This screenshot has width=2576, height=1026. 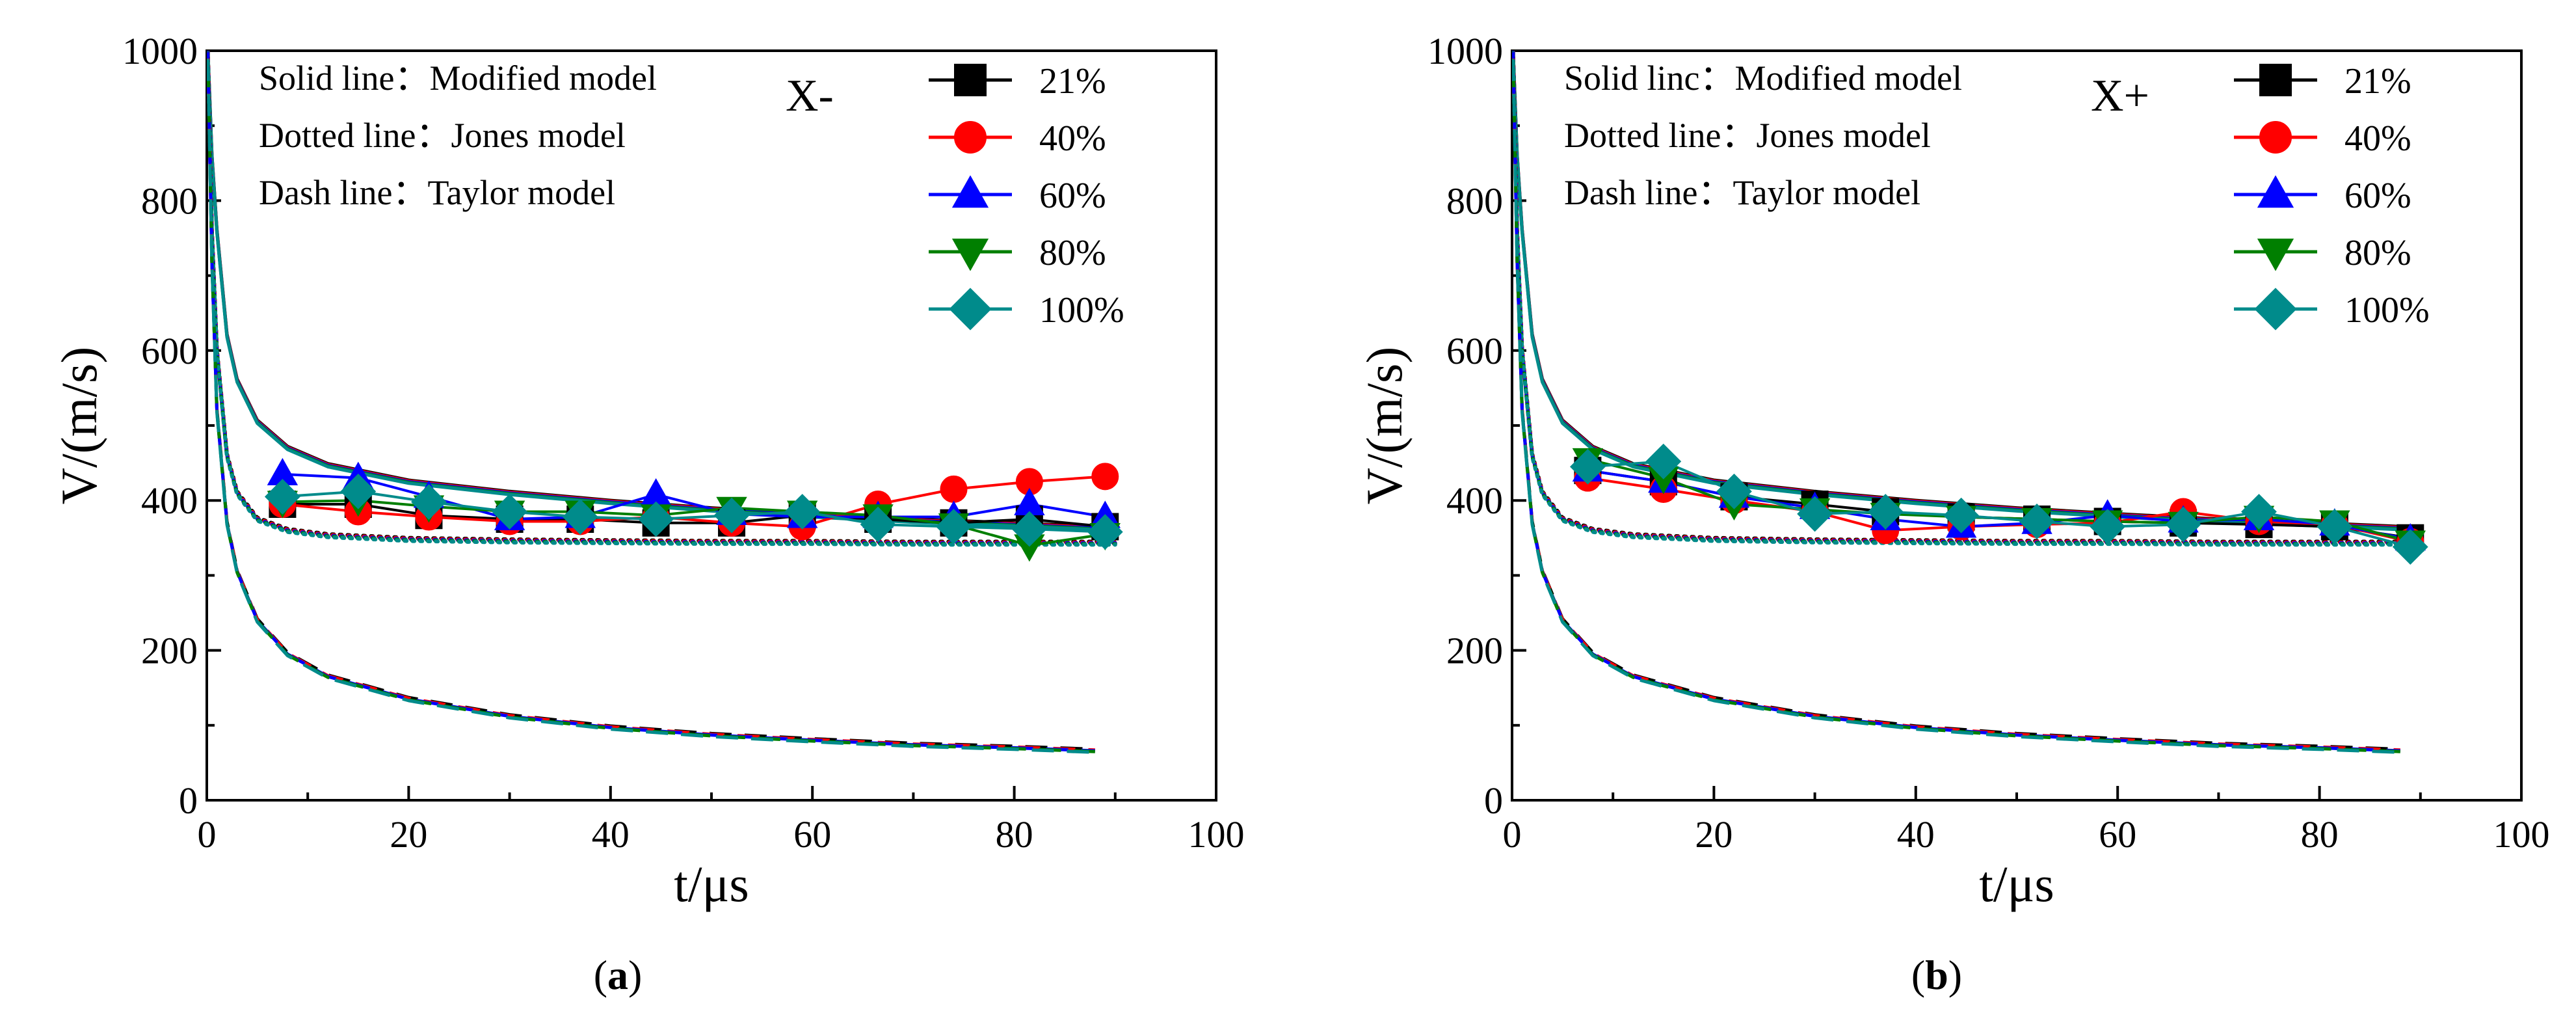 What do you see at coordinates (971, 80) in the screenshot?
I see `legend-marker-21pct` at bounding box center [971, 80].